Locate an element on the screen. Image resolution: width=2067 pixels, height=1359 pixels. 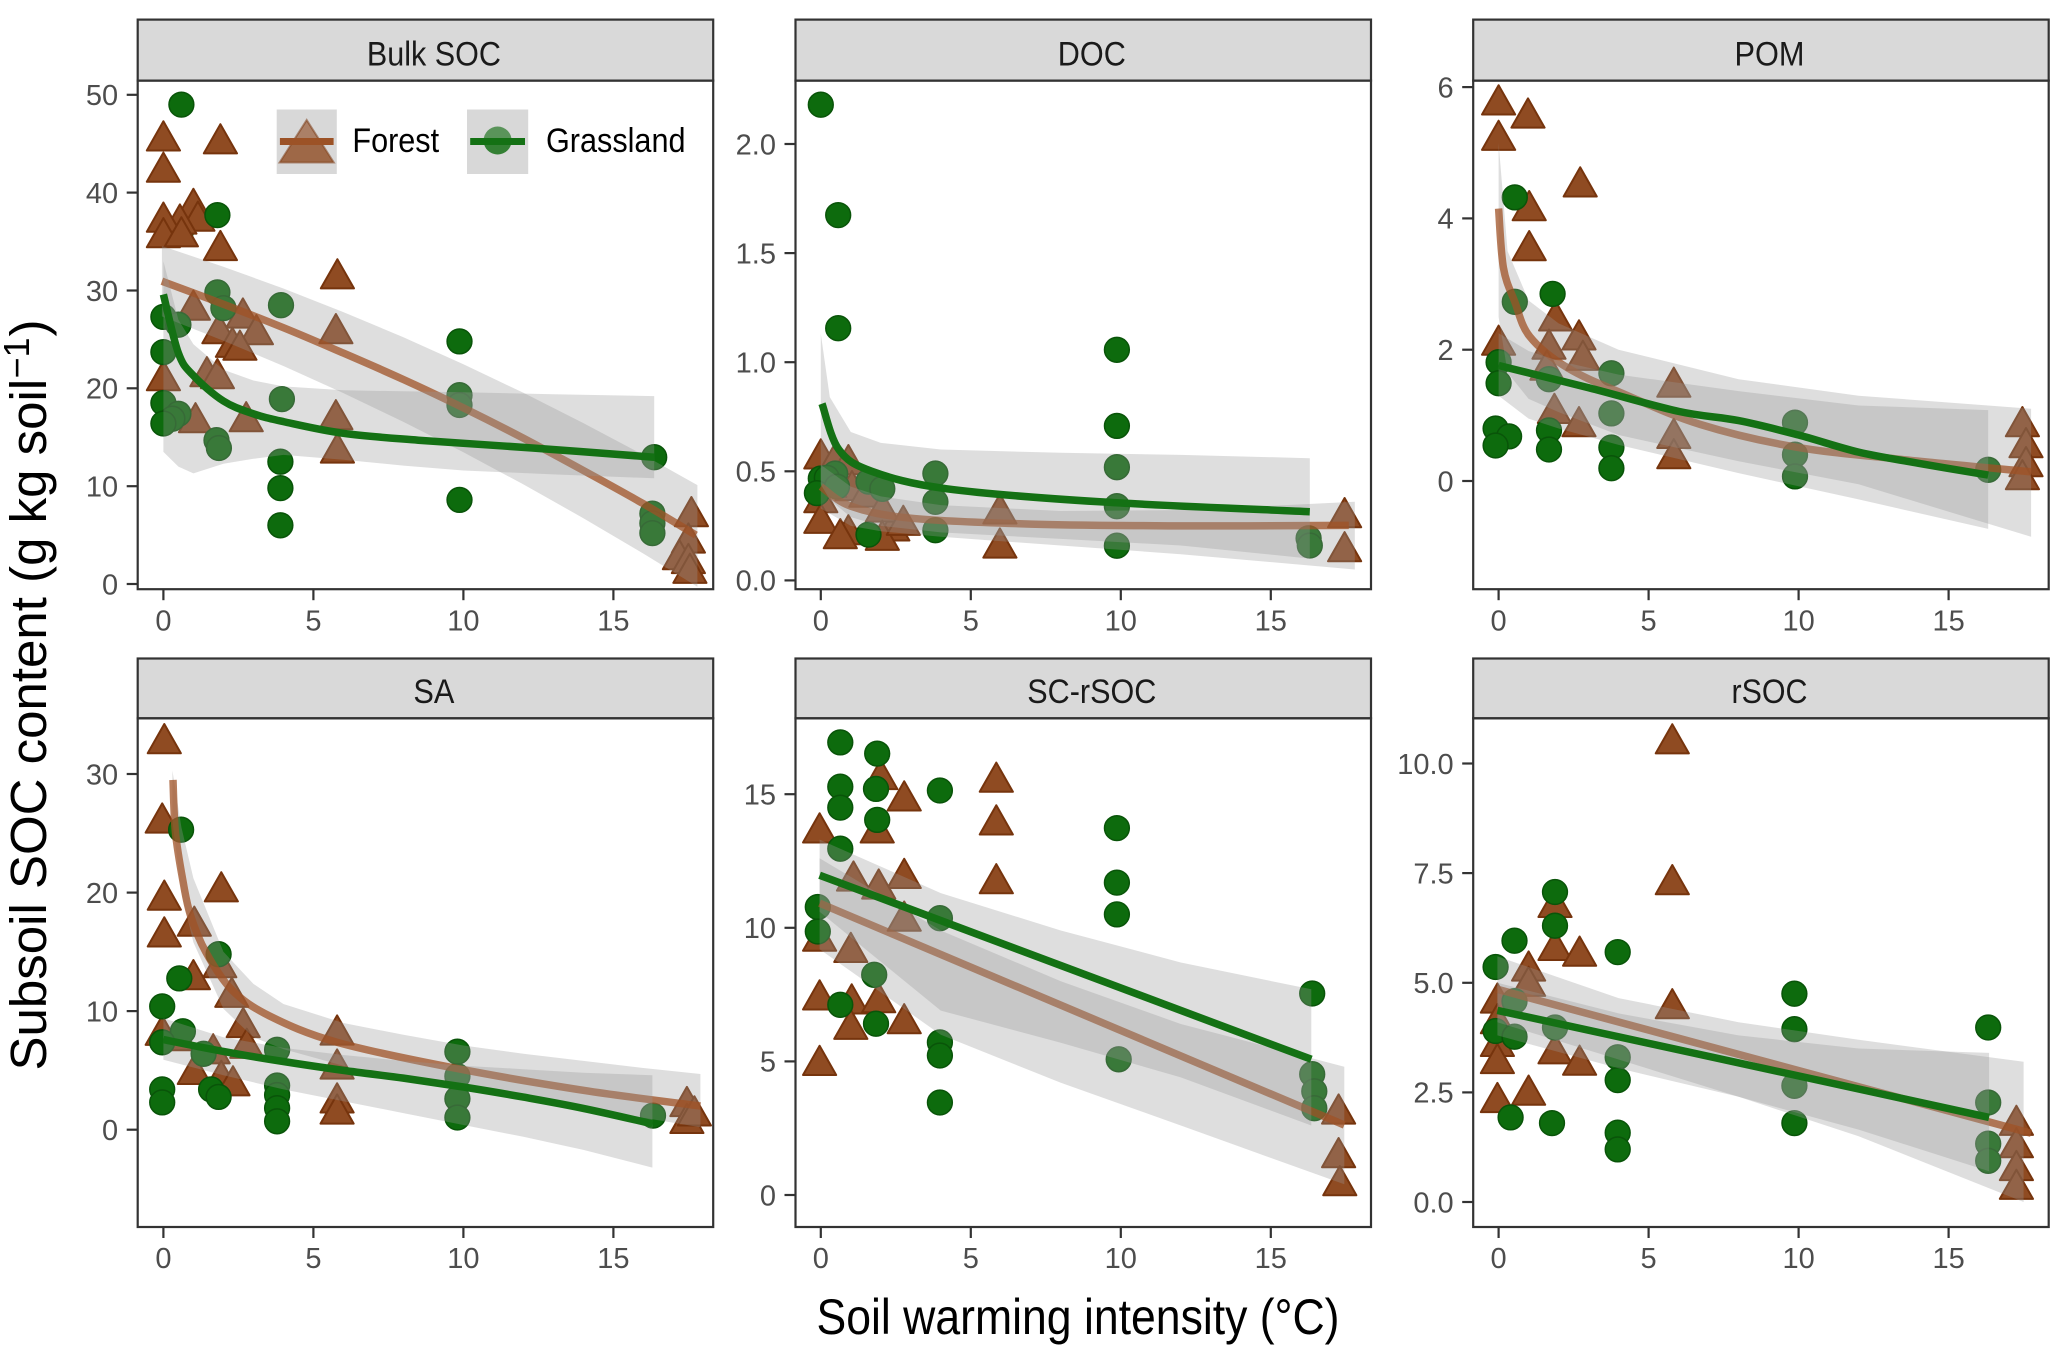
svg-text: 10.0 is located at coordinates (1425, 765).